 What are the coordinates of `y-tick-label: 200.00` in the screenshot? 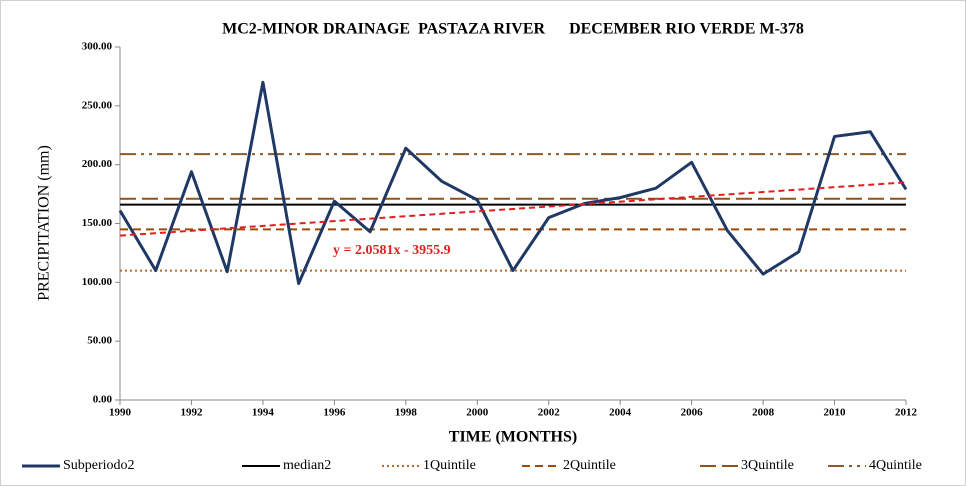 It's located at (97, 164).